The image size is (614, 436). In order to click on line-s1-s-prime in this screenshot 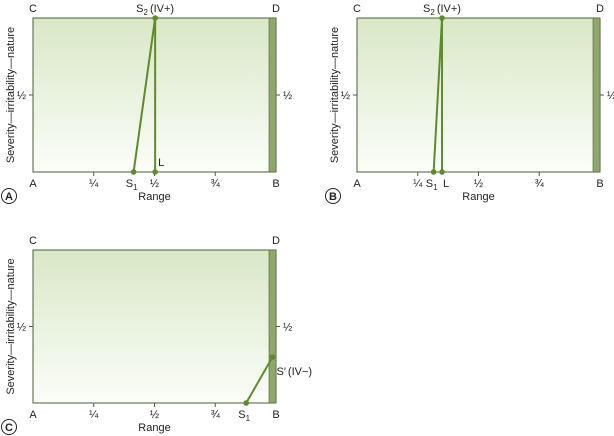, I will do `click(259, 380)`.